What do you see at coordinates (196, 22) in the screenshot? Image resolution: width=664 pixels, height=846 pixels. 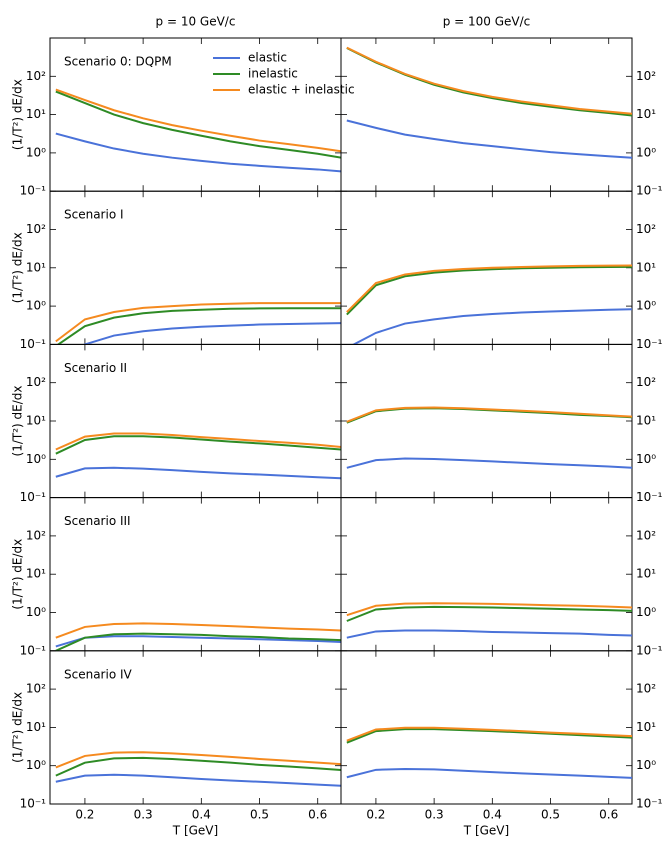 I see `panel-title: p = 10 GeV/c` at bounding box center [196, 22].